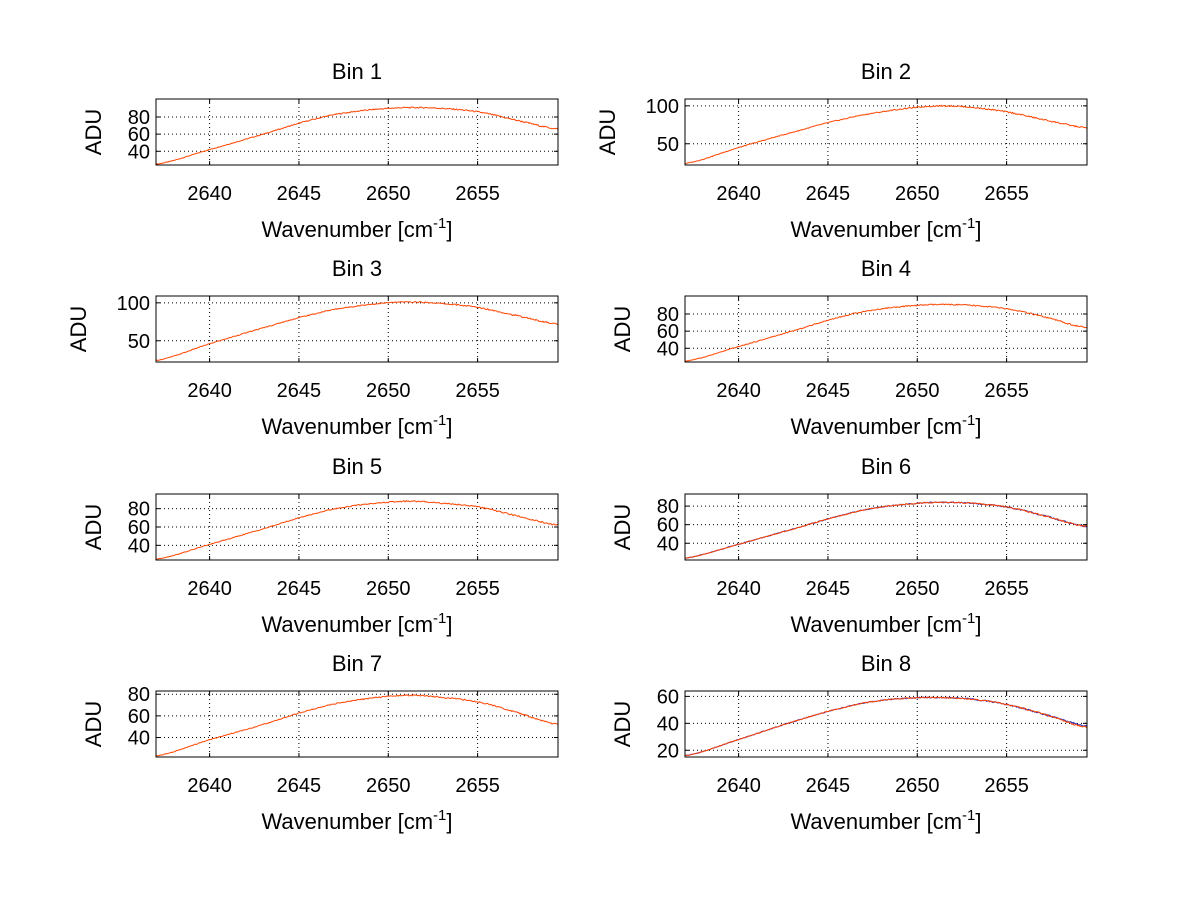 The image size is (1200, 901). What do you see at coordinates (133, 304) in the screenshot?
I see `y-tick-label: 100` at bounding box center [133, 304].